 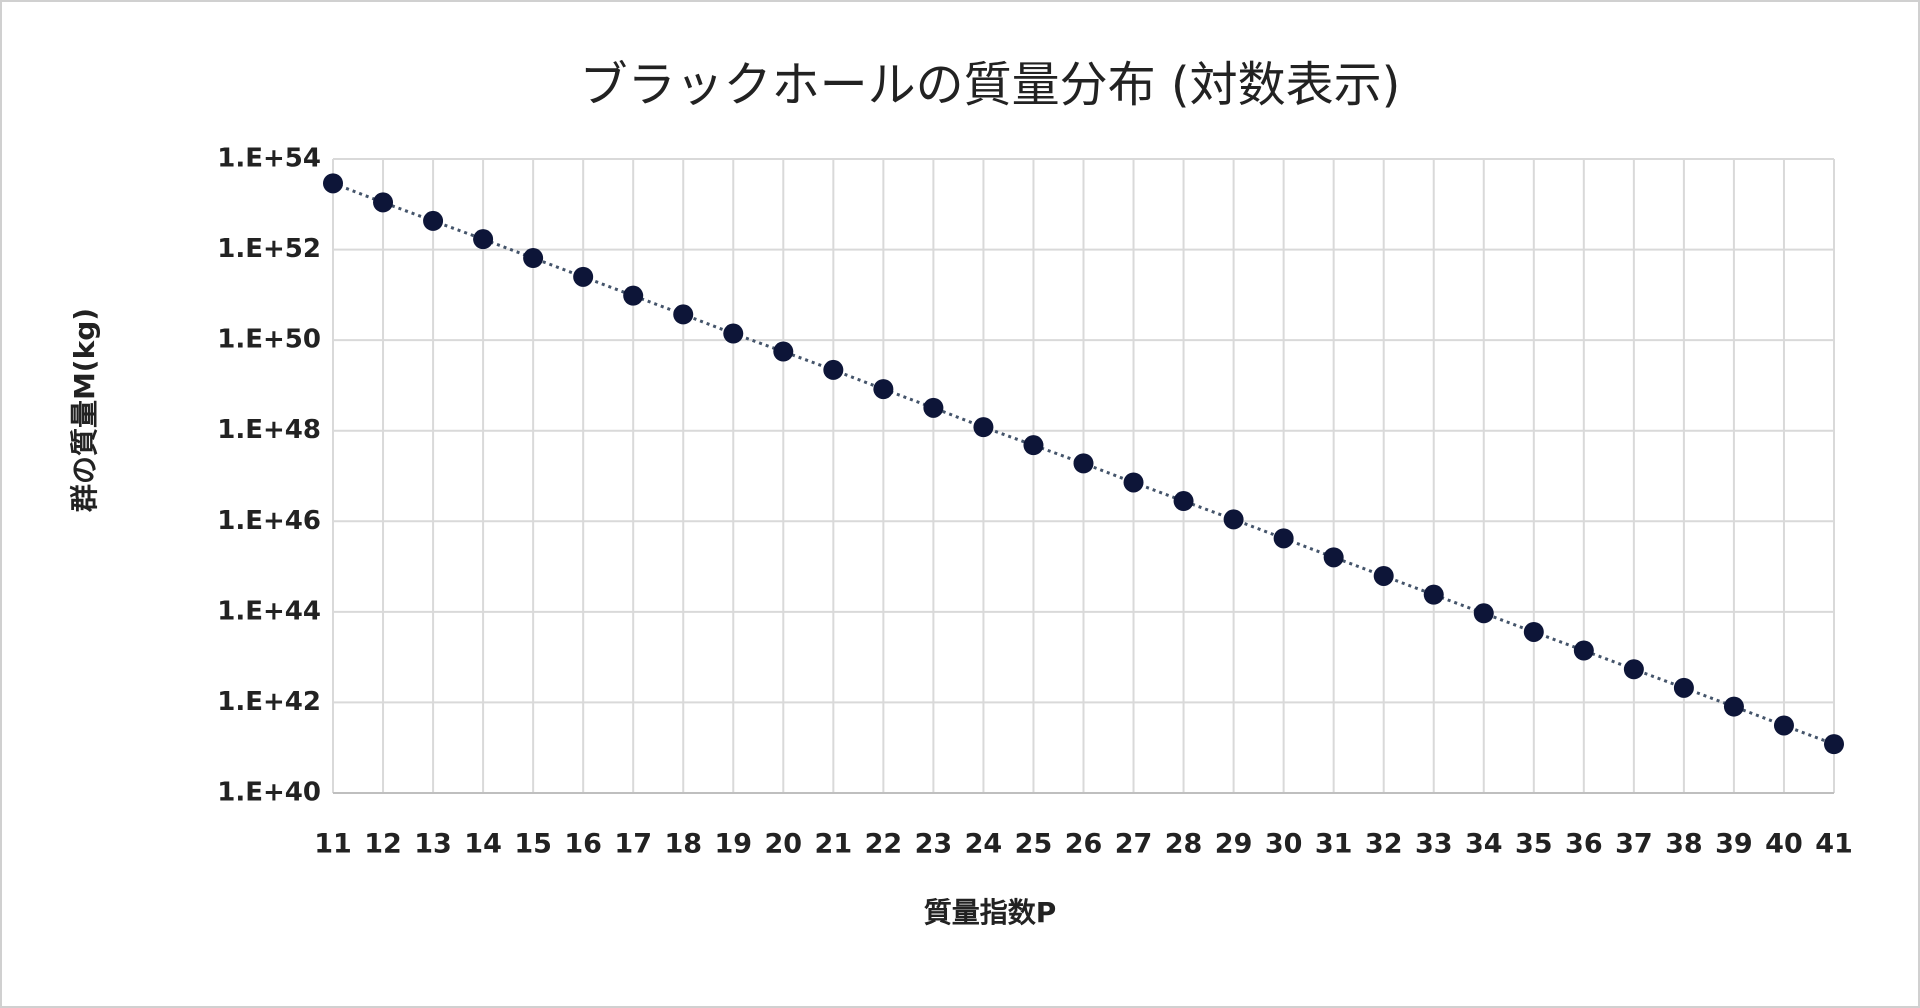 What do you see at coordinates (1034, 844) in the screenshot?
I see `x-tick-label: 25` at bounding box center [1034, 844].